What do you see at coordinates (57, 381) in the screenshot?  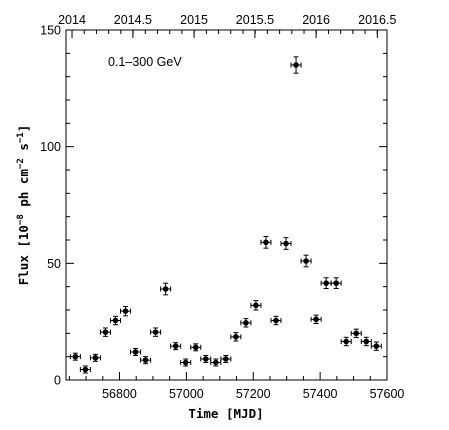 I see `y-tick-label: 0` at bounding box center [57, 381].